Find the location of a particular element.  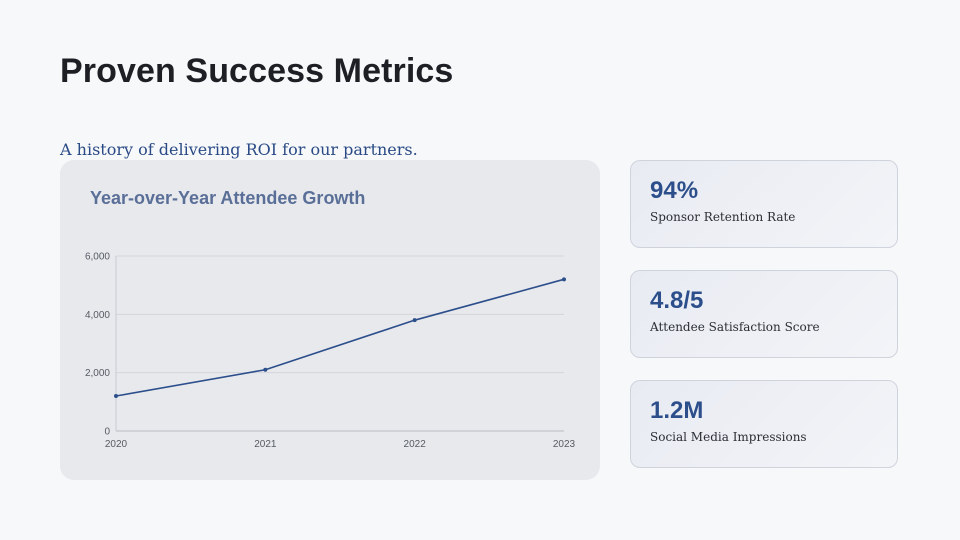

stat-value: 94% is located at coordinates (674, 190).